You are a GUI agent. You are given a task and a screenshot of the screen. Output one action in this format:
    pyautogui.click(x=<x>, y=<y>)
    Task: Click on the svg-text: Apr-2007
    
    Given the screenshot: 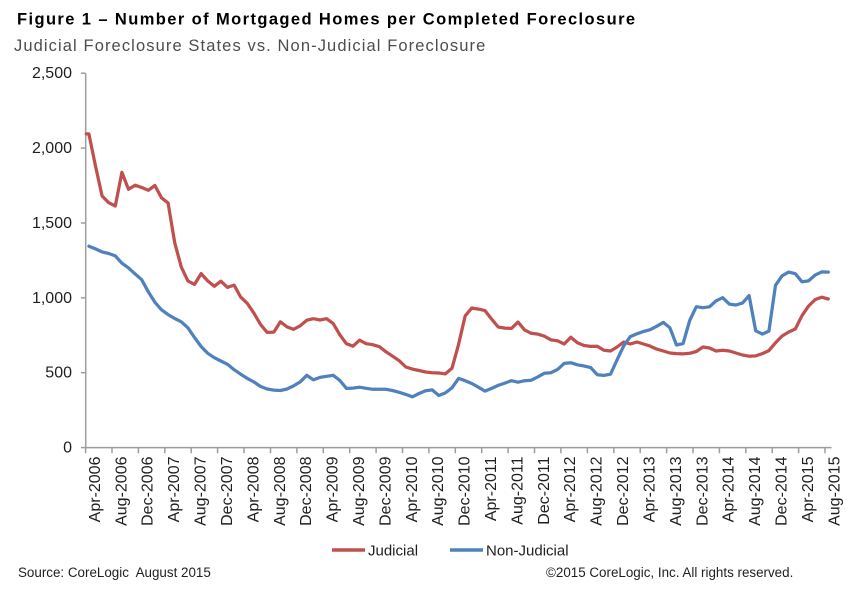 What is the action you would take?
    pyautogui.click(x=174, y=489)
    